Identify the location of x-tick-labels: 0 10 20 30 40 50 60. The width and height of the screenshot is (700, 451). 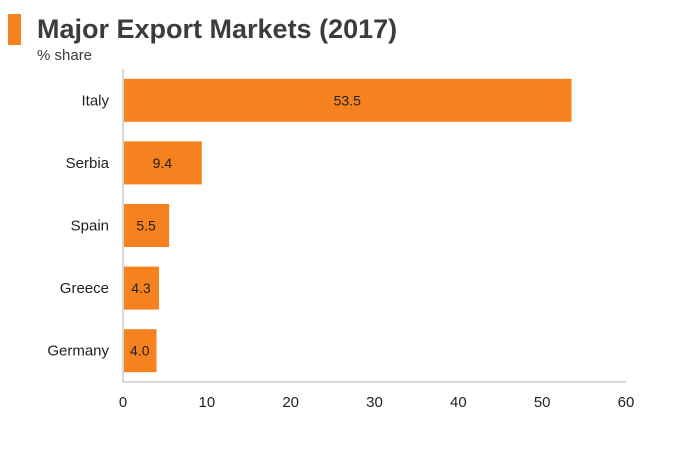
(377, 402).